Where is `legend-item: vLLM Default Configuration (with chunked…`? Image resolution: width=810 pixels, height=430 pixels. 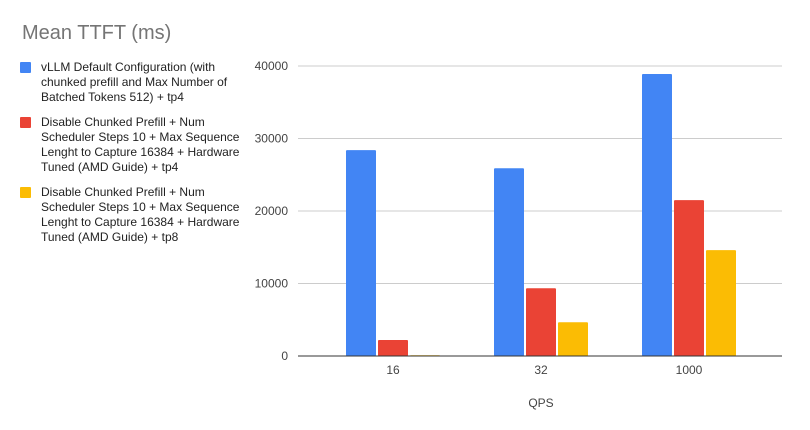
legend-item: vLLM Default Configuration (with chunked… is located at coordinates (130, 82).